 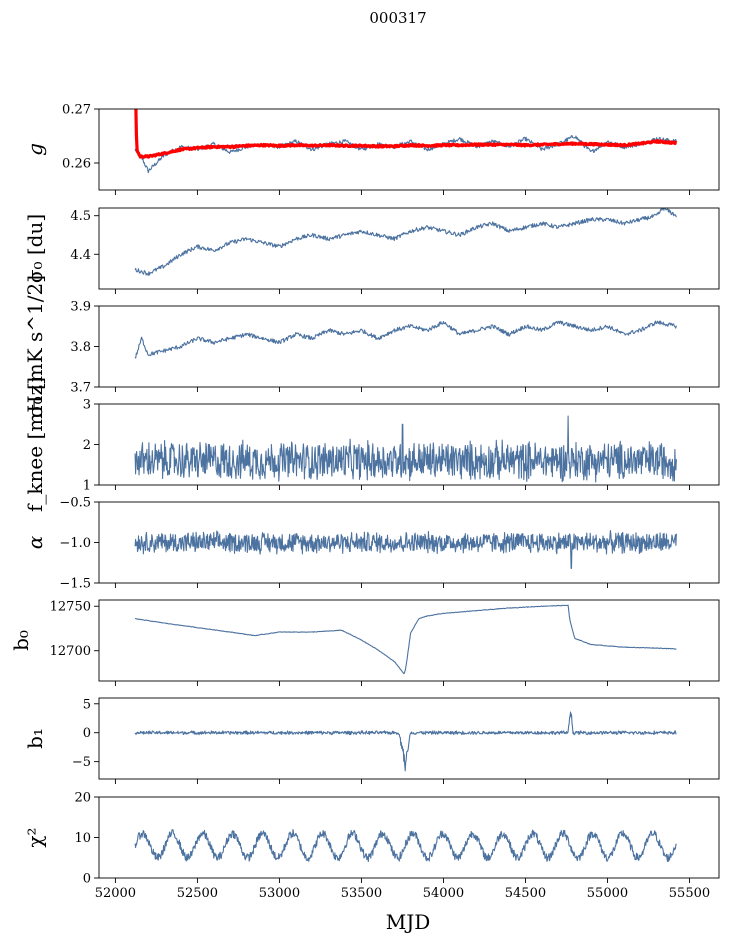 I want to click on series-line-b1, so click(x=405, y=741).